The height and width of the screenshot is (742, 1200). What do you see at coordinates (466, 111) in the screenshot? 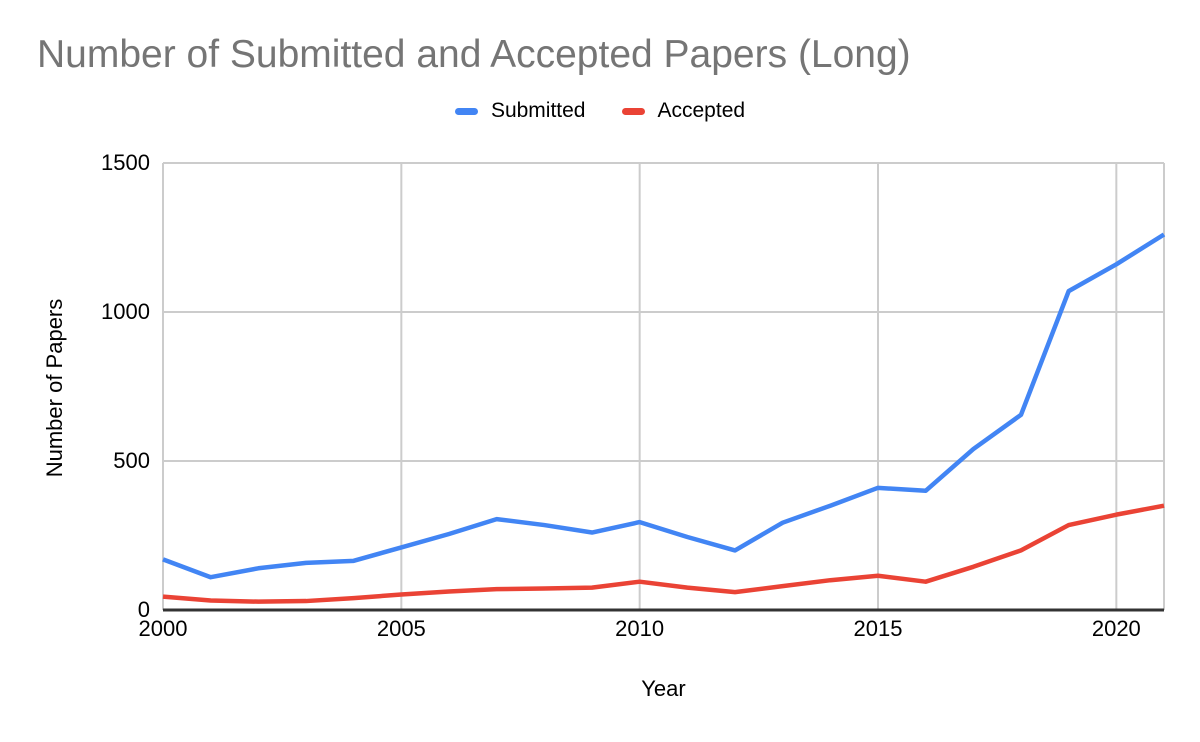
I see `legend-swatch-submitted` at bounding box center [466, 111].